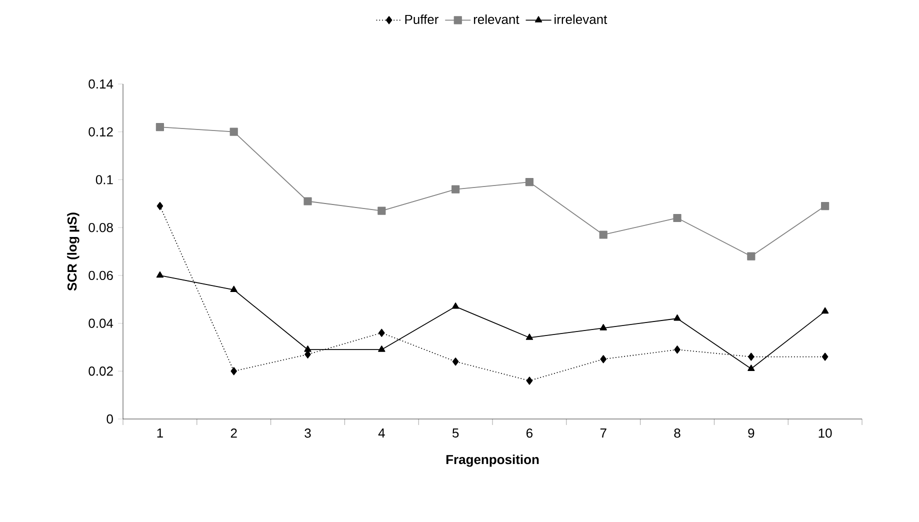  I want to click on x-tick-label: 2, so click(233, 433).